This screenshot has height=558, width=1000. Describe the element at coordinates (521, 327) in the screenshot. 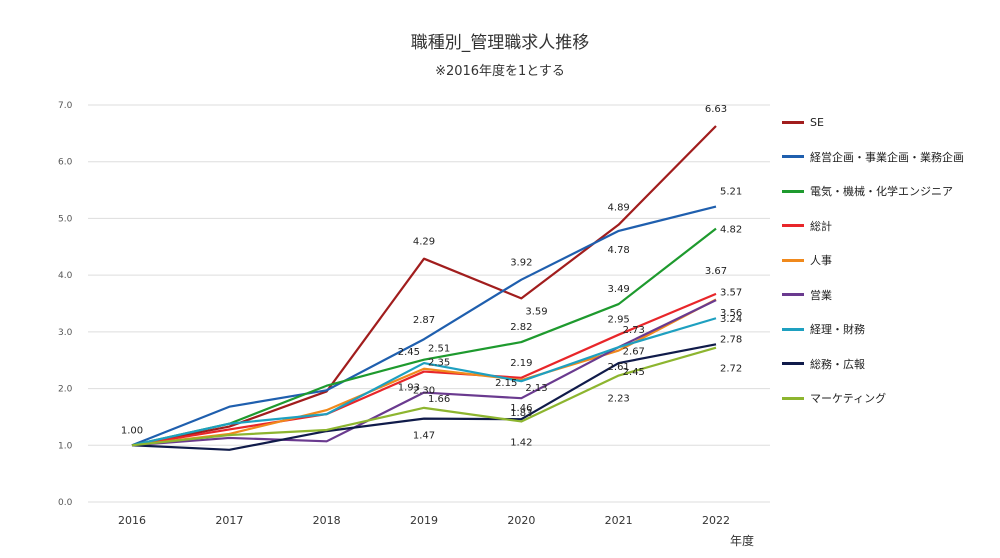

I see `data-label: 2.82` at that location.